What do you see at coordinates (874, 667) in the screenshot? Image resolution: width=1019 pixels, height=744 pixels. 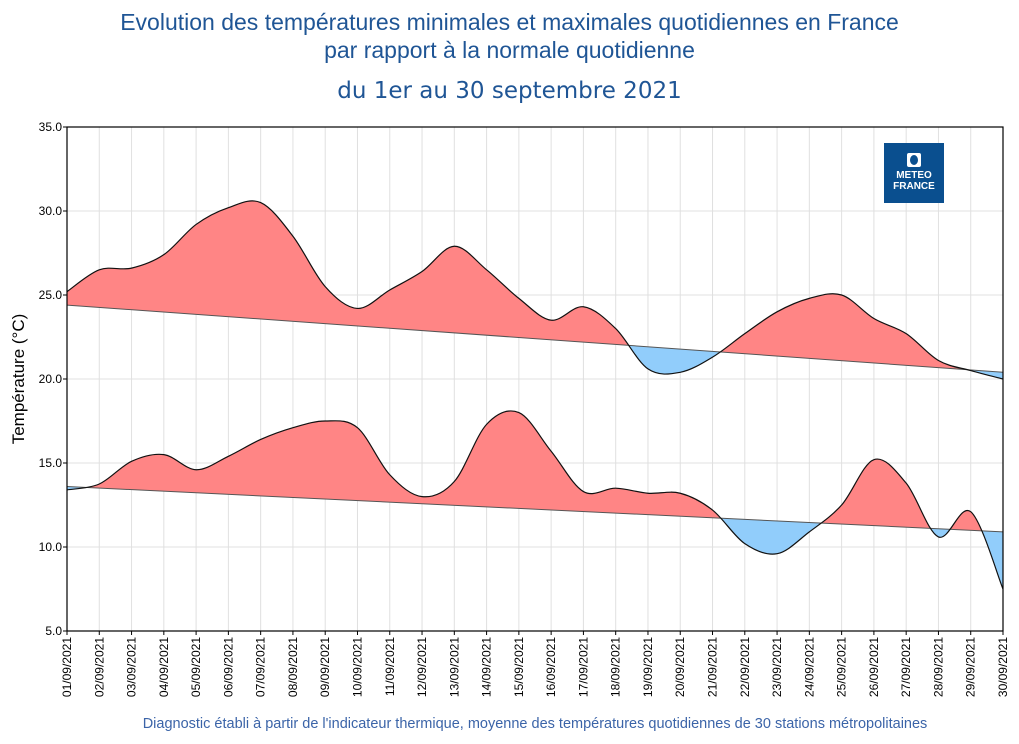 I see `x-tick-label: 26/09/2021` at bounding box center [874, 667].